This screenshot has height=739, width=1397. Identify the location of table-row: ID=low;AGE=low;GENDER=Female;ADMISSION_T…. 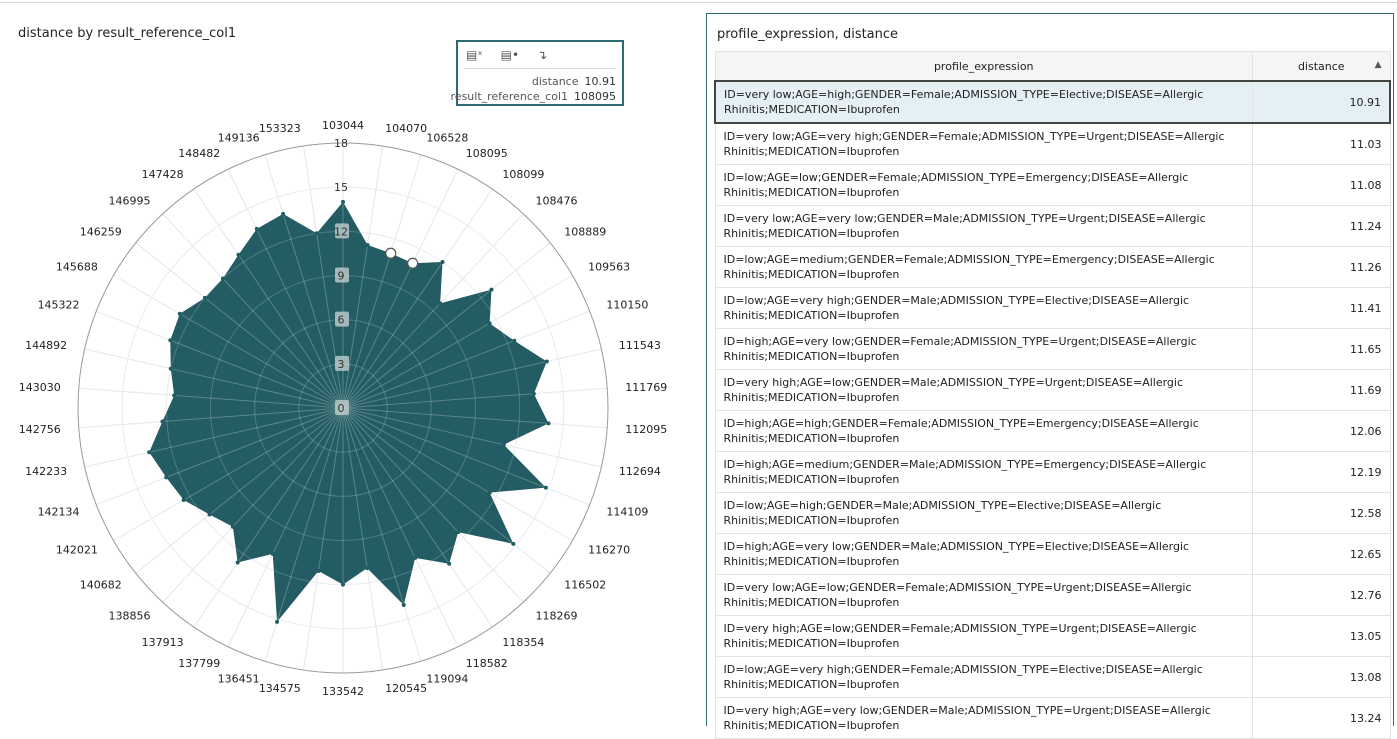
(1052, 185).